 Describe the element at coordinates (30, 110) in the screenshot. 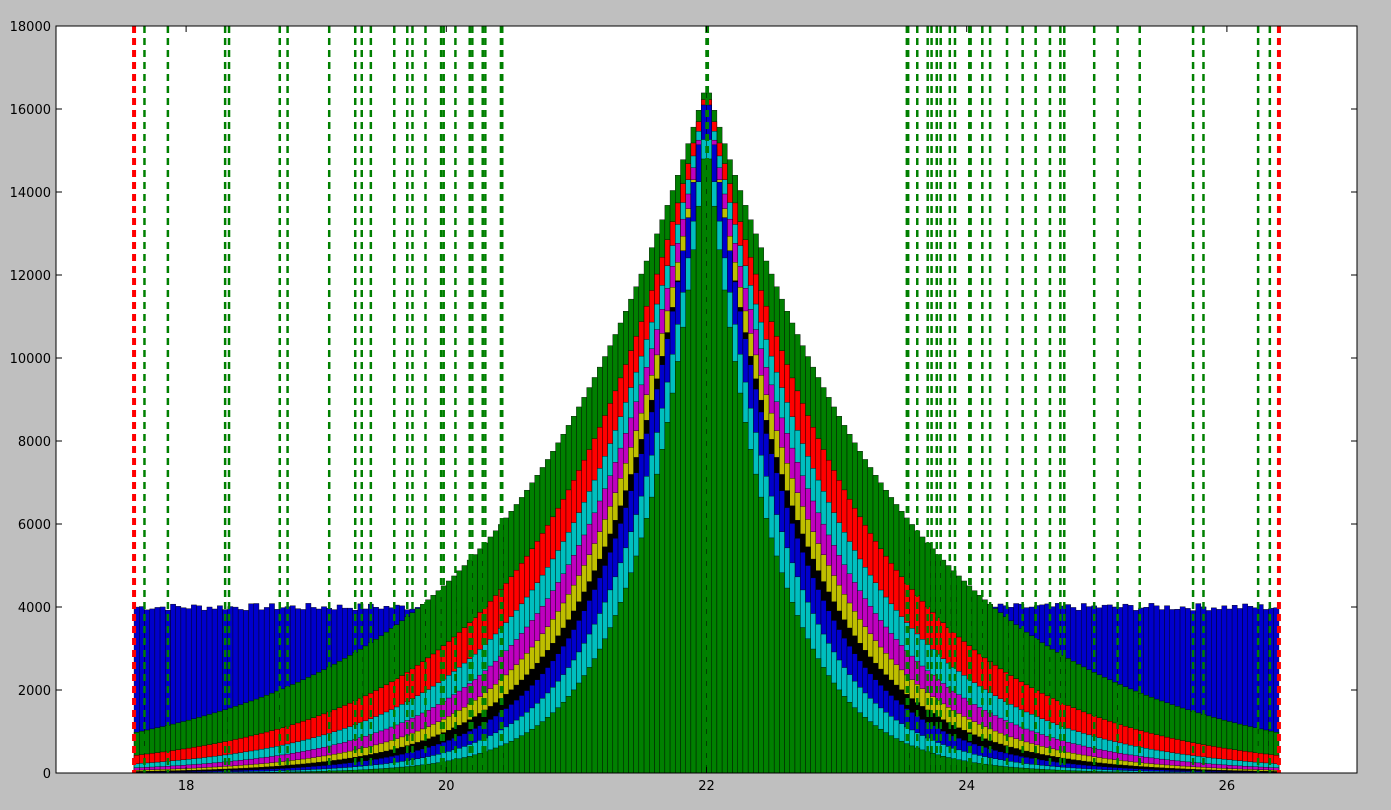

I see `y-tick-label: 16000` at that location.